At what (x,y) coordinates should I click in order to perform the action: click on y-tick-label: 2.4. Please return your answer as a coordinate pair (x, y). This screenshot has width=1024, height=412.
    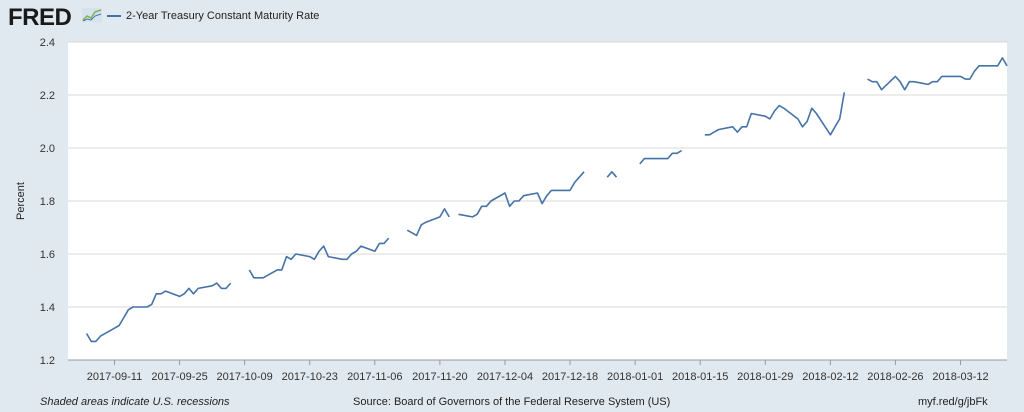
    Looking at the image, I should click on (47, 43).